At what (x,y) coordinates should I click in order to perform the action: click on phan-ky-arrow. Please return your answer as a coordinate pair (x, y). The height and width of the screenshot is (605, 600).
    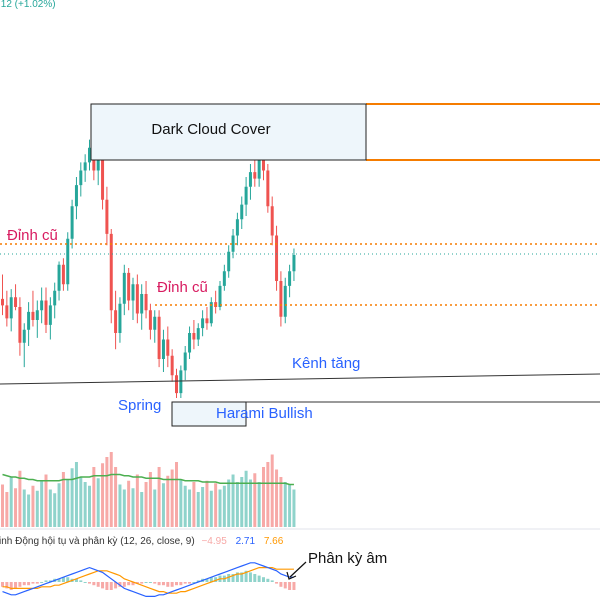
    Looking at the image, I should click on (298, 569).